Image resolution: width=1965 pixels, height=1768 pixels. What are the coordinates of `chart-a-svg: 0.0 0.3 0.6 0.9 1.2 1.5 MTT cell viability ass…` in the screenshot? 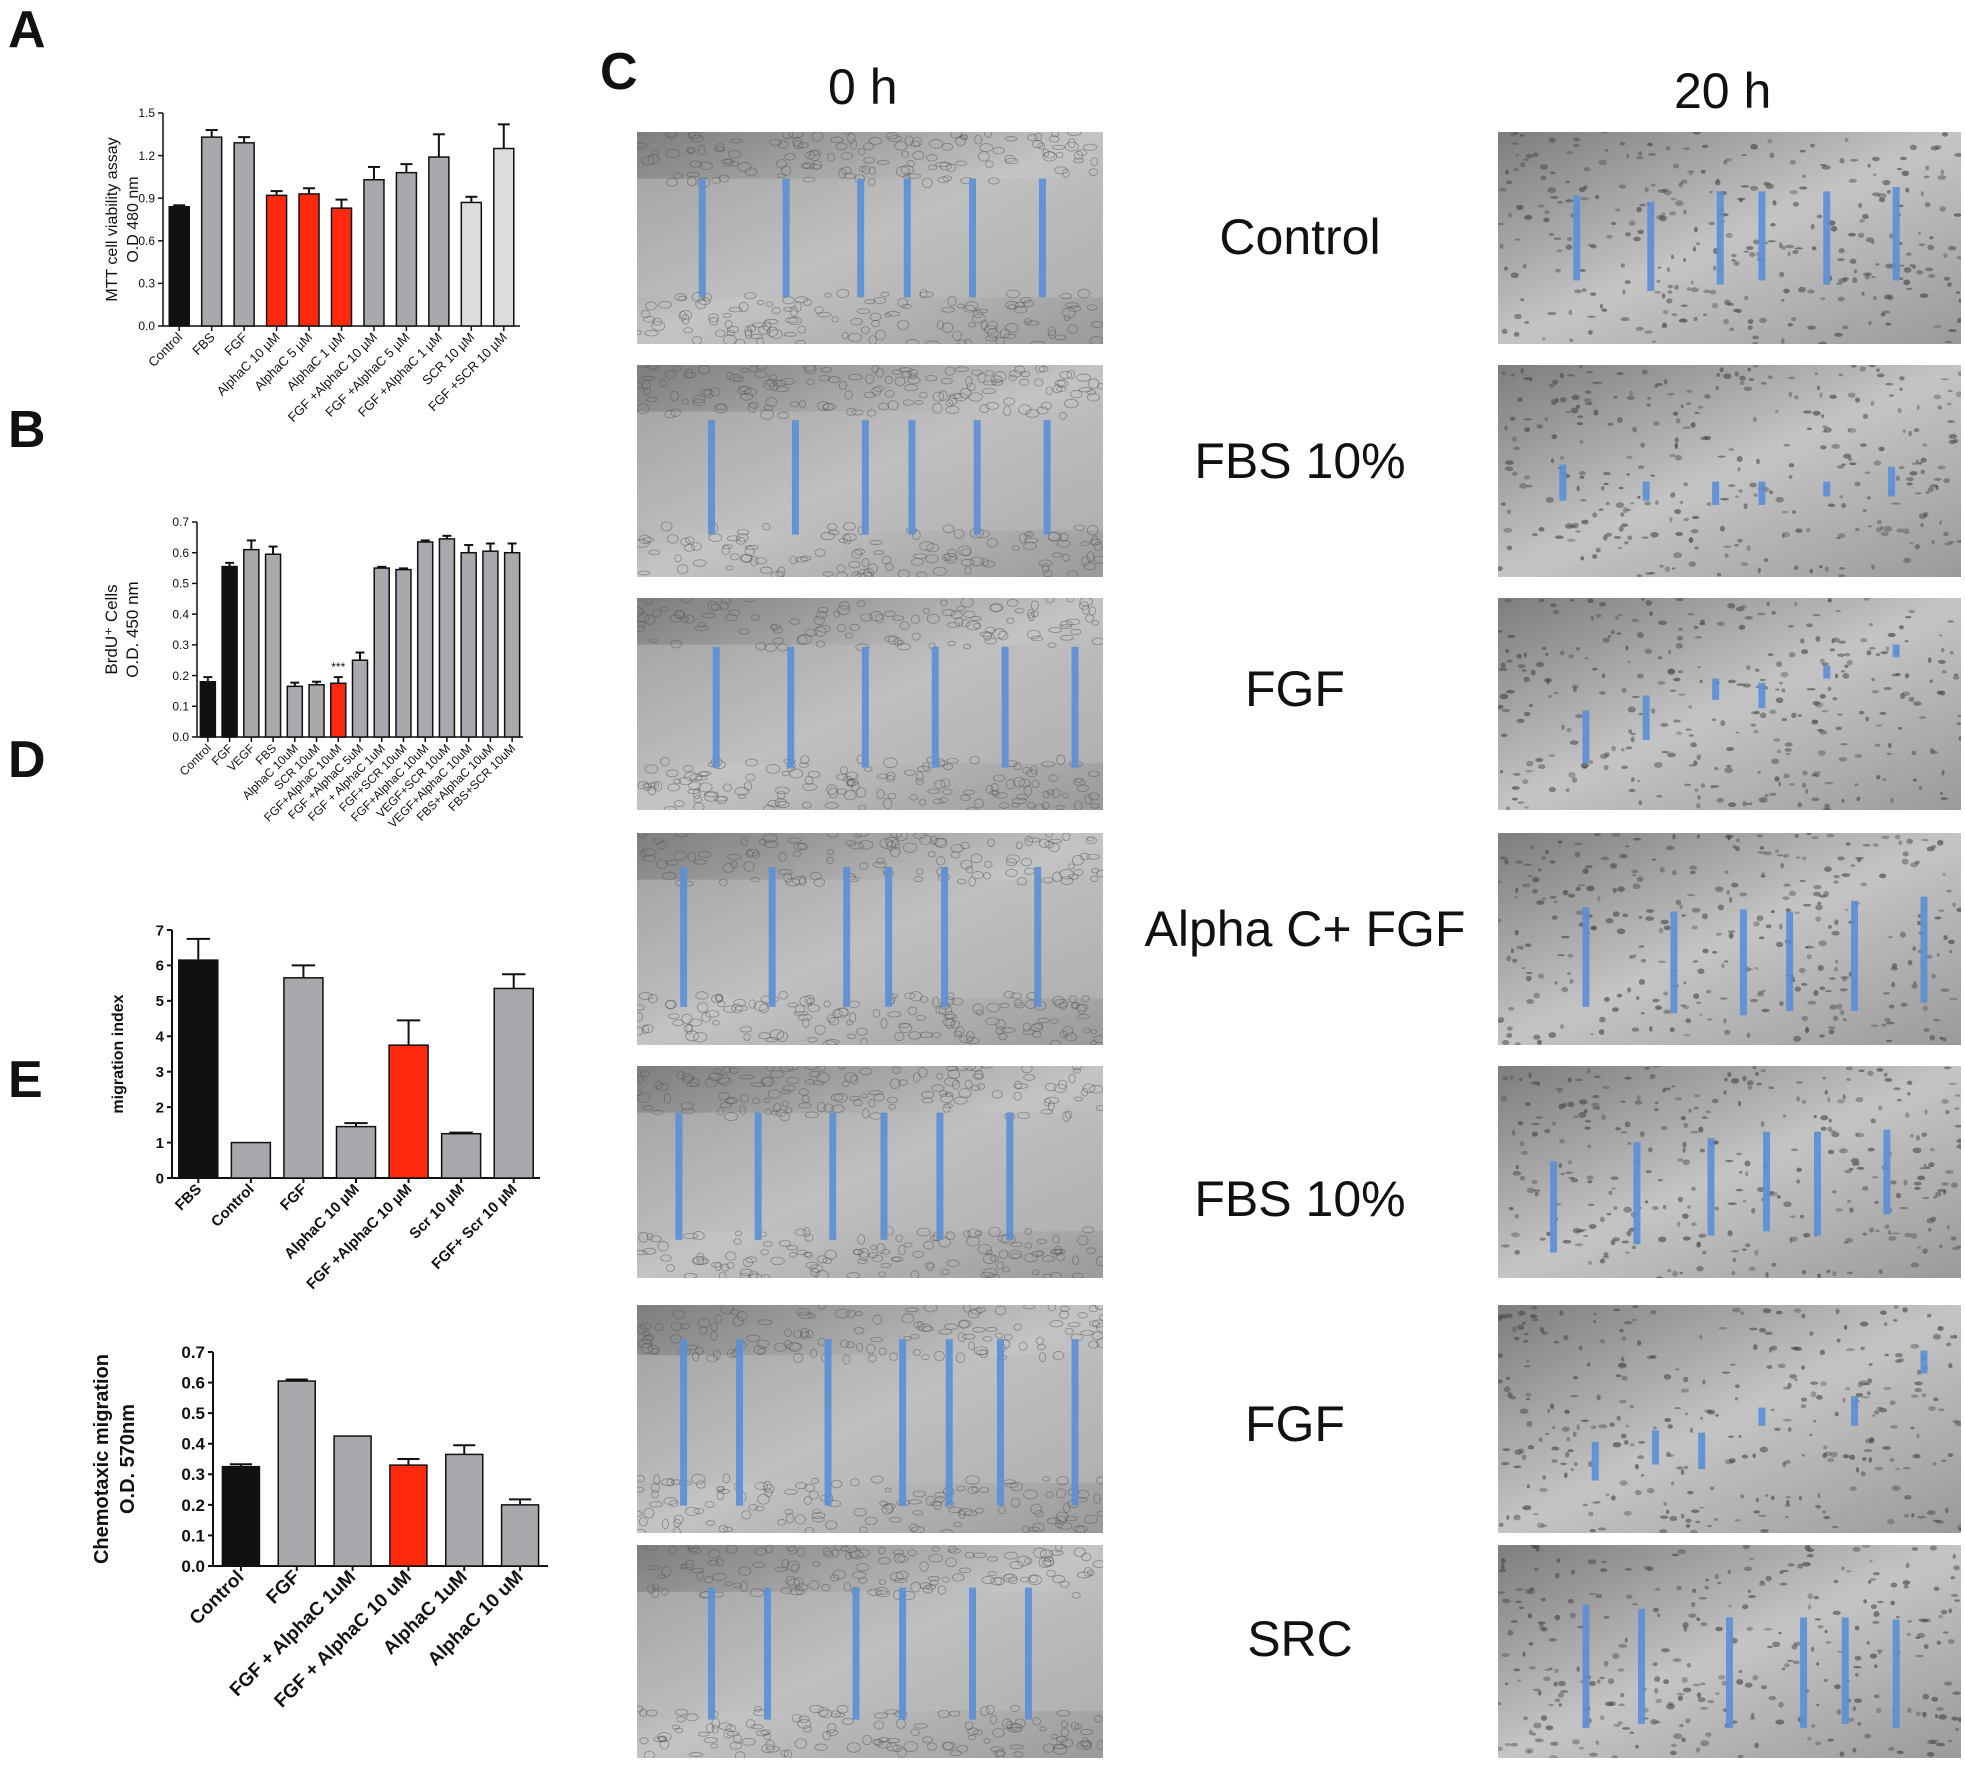 It's located at (312, 265).